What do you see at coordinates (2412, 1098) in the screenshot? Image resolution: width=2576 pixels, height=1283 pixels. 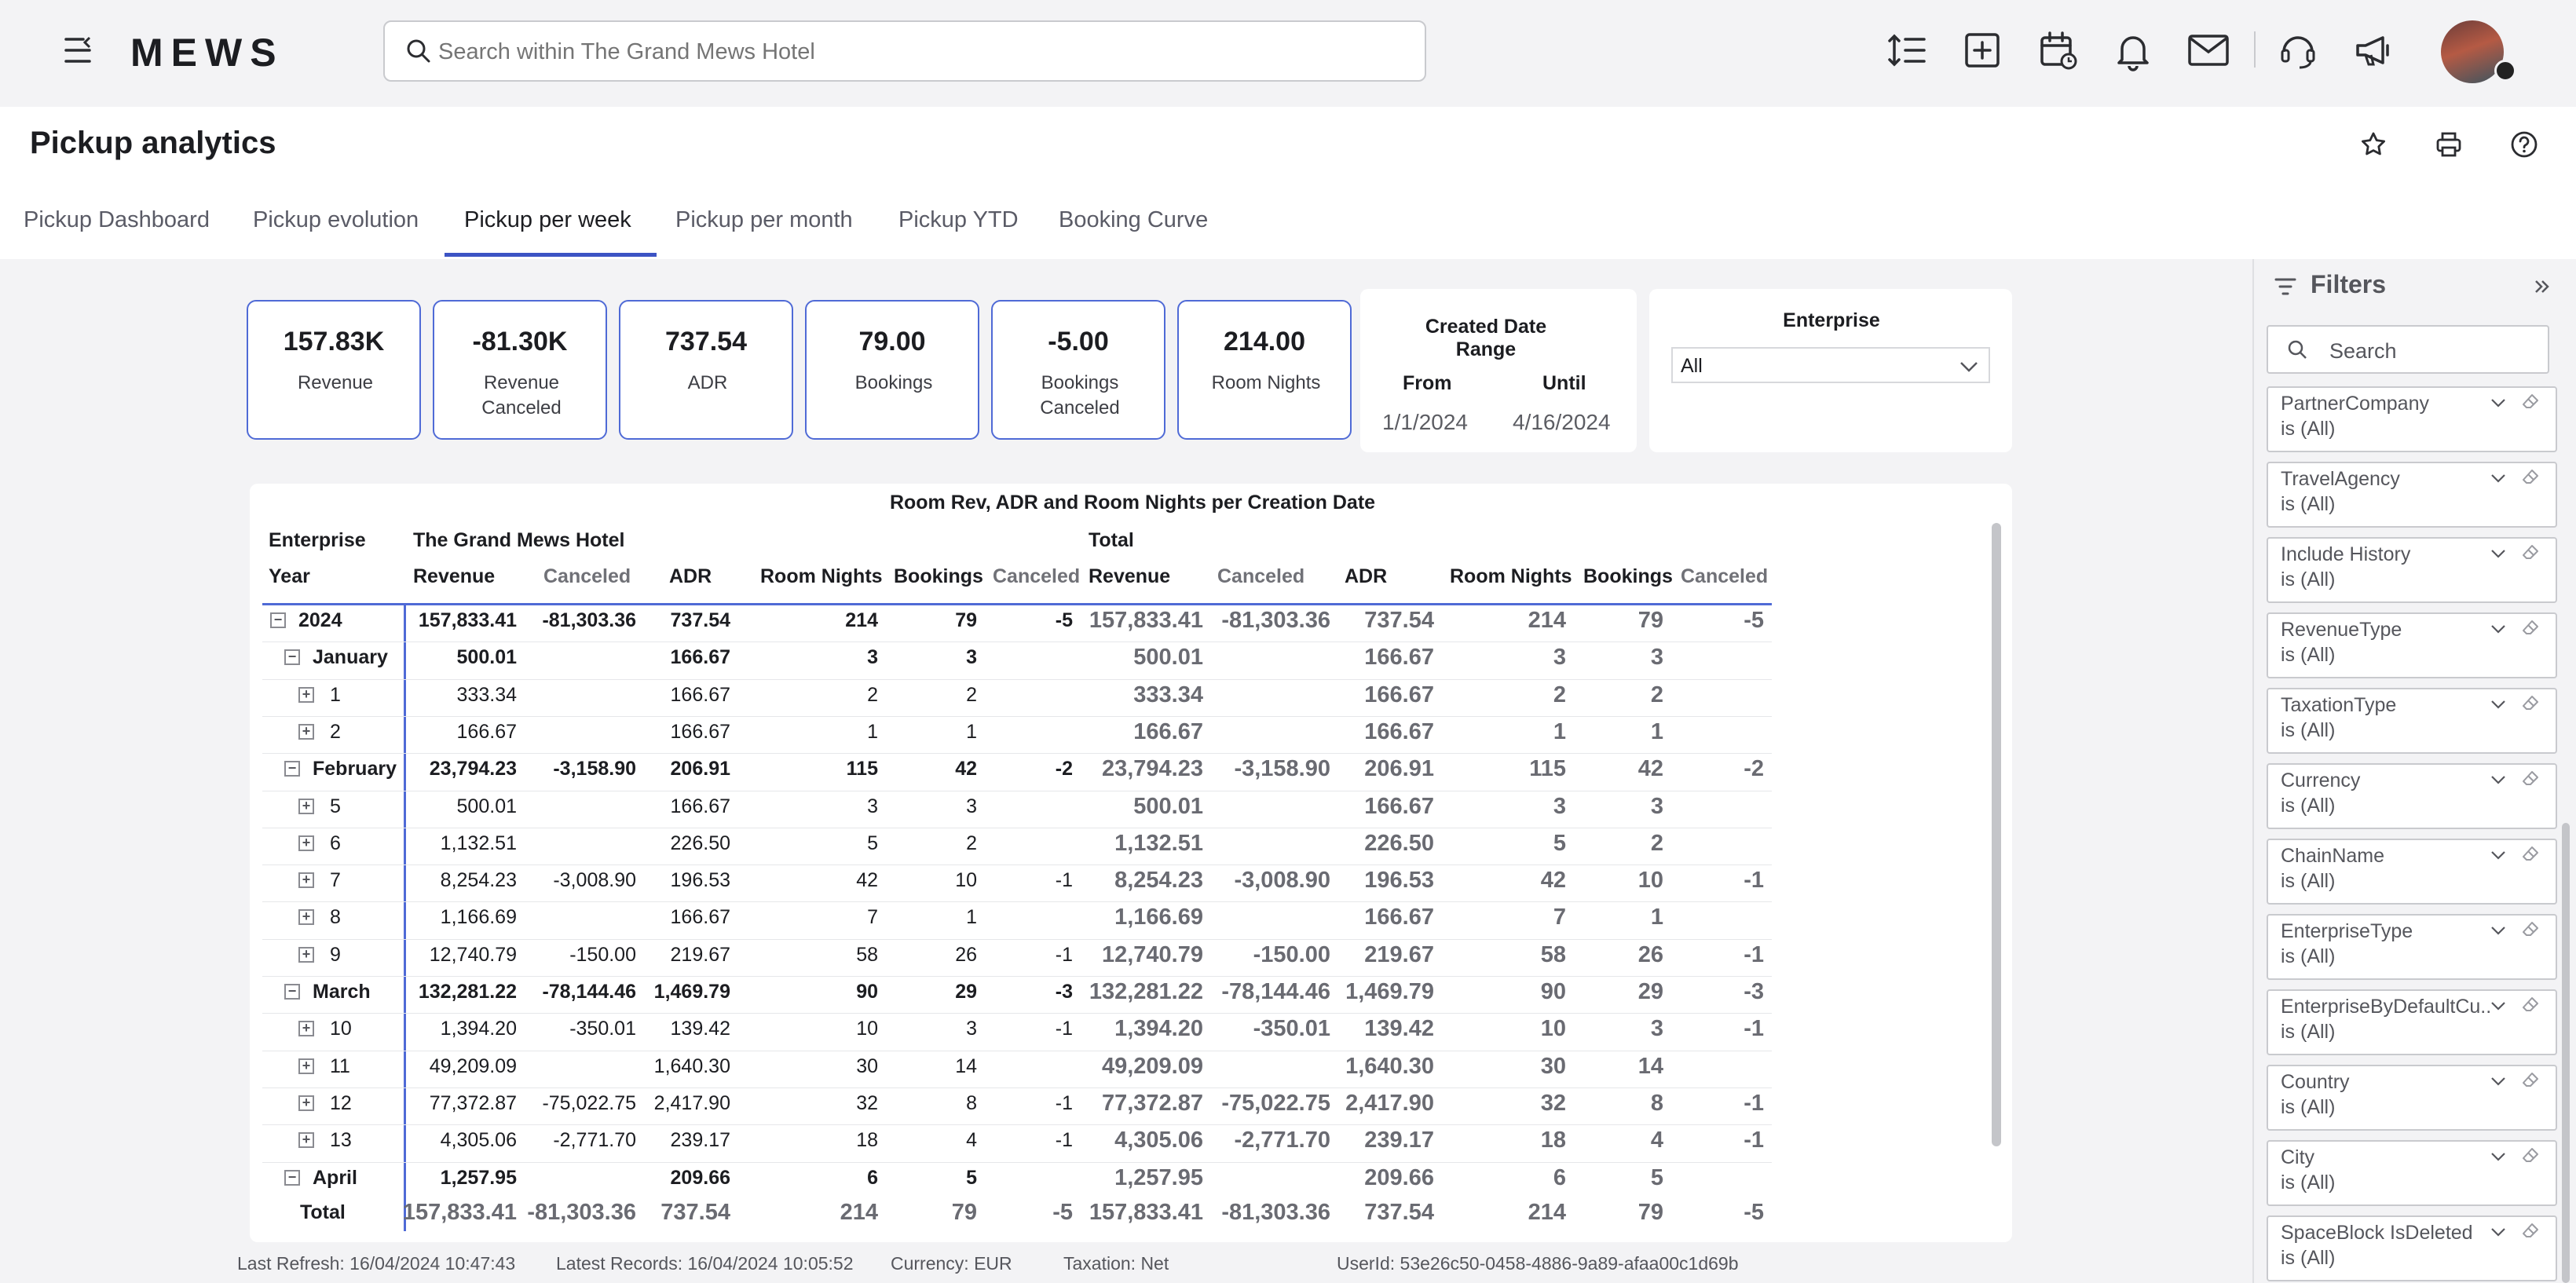 I see `filter-card: Country is (All)` at bounding box center [2412, 1098].